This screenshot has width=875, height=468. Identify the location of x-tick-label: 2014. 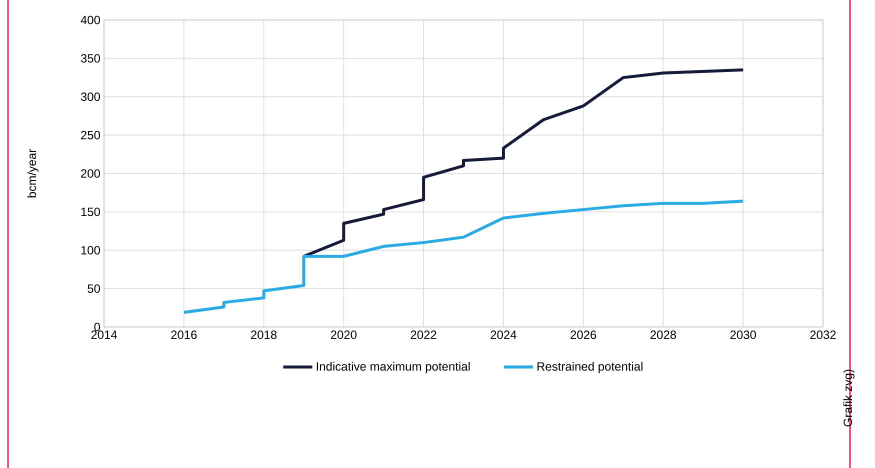
(104, 335).